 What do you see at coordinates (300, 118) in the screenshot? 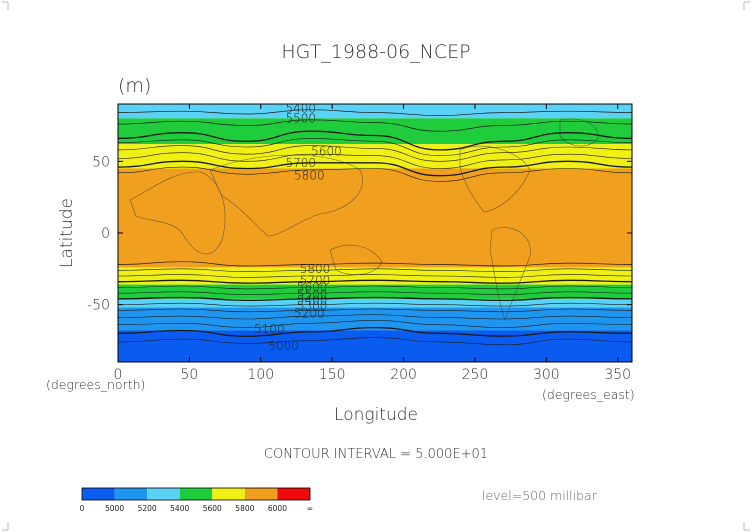
I see `contour-label-1: 5500` at bounding box center [300, 118].